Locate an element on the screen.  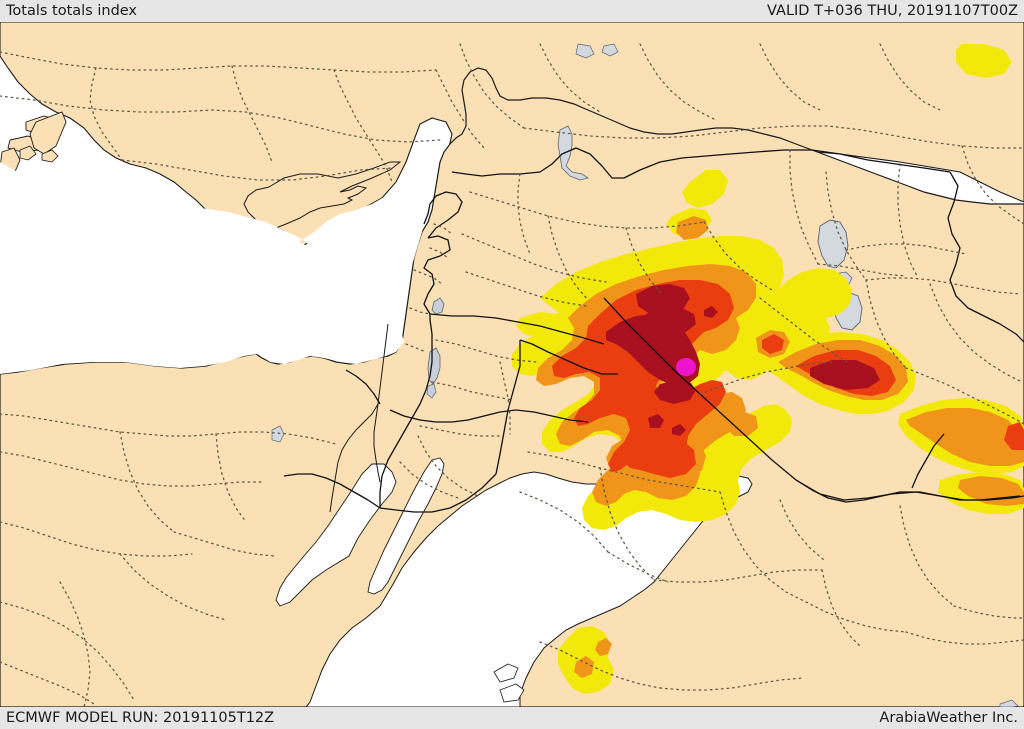
contour-band-magenta is located at coordinates (686, 367).